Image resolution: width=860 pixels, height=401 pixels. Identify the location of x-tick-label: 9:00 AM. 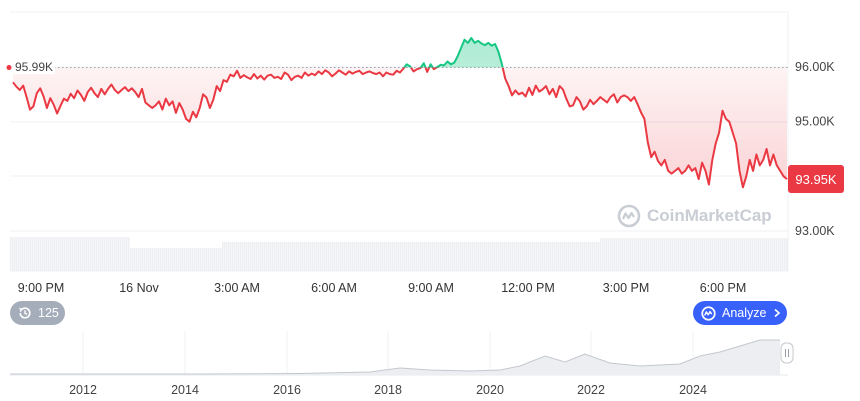
(431, 288).